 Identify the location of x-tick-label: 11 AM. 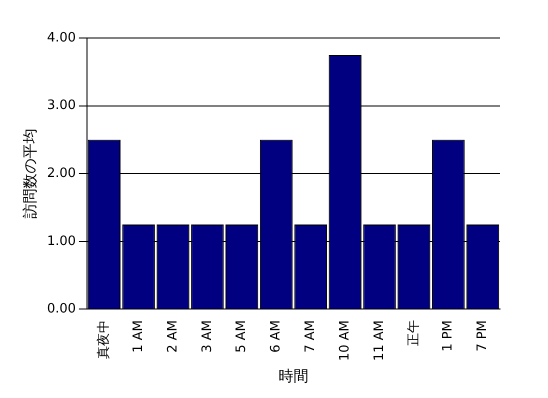
(379, 341).